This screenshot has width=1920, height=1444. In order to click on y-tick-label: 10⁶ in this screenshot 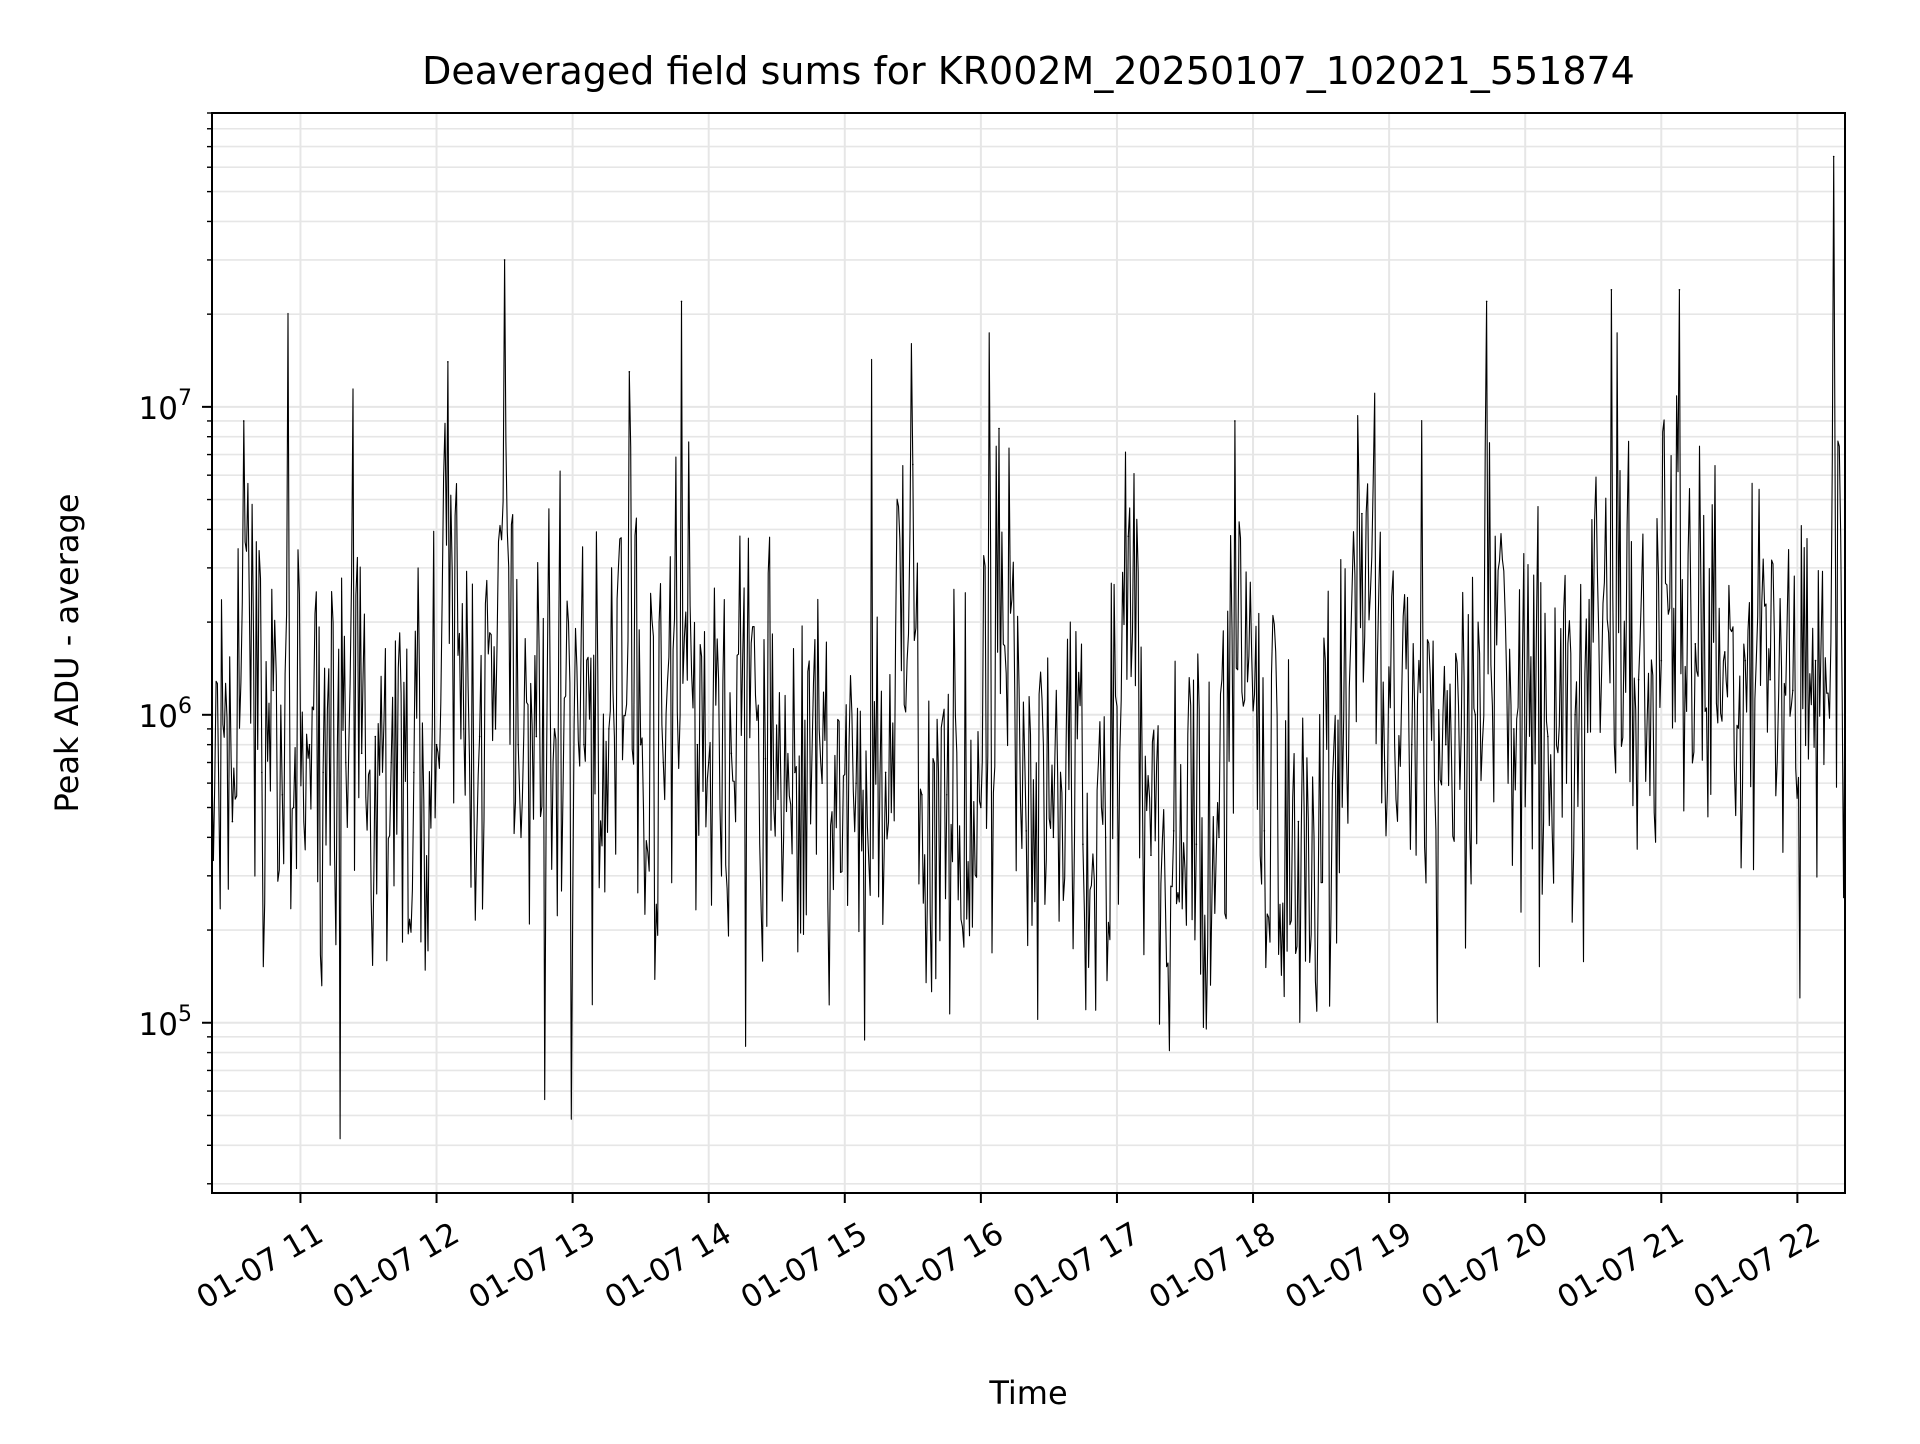, I will do `click(165, 714)`.